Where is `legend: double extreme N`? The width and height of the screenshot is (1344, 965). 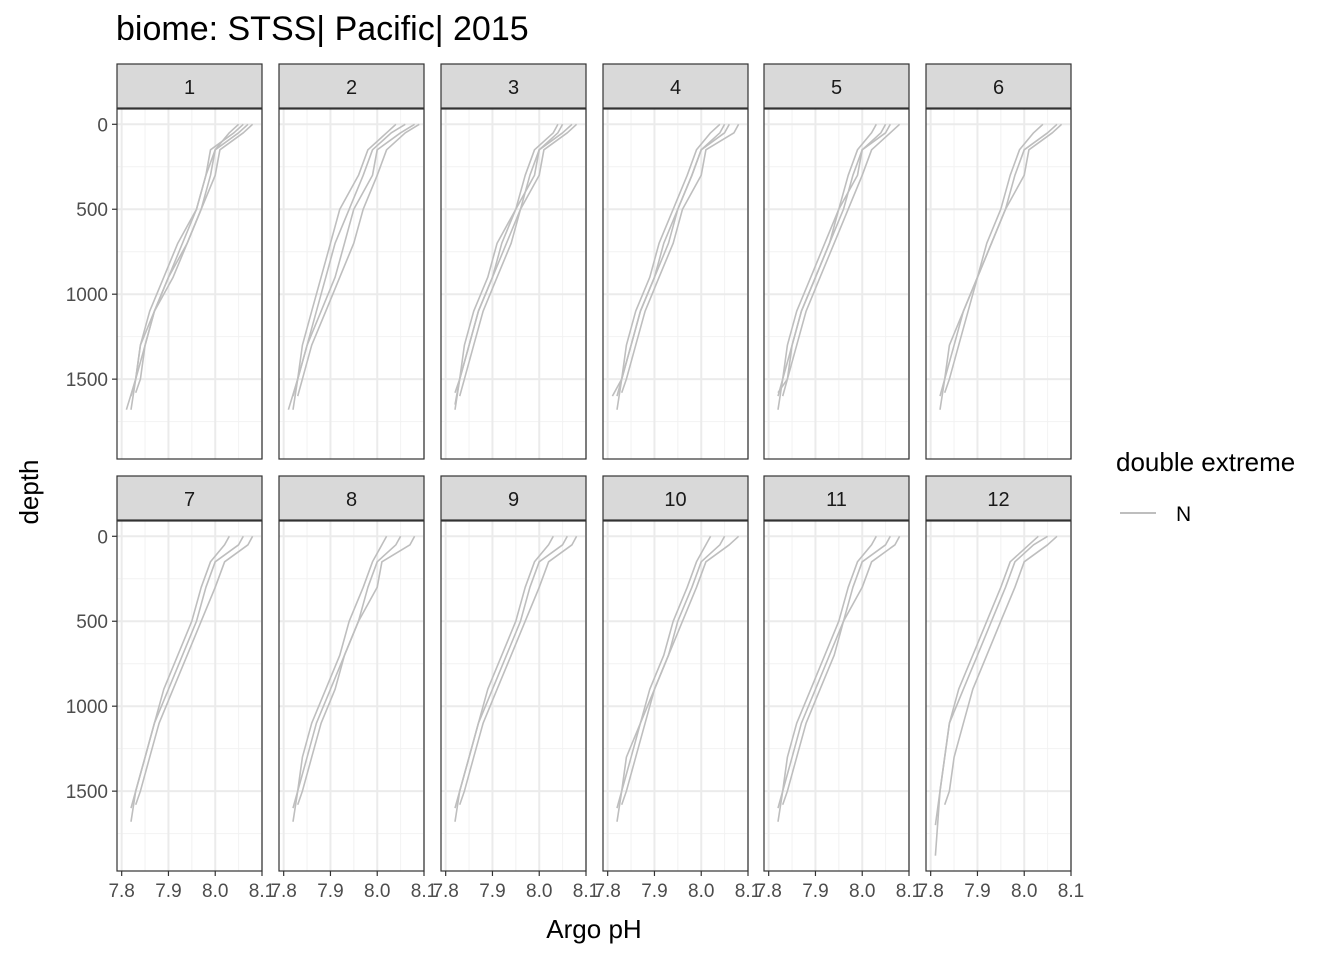 legend: double extreme N is located at coordinates (1205, 486).